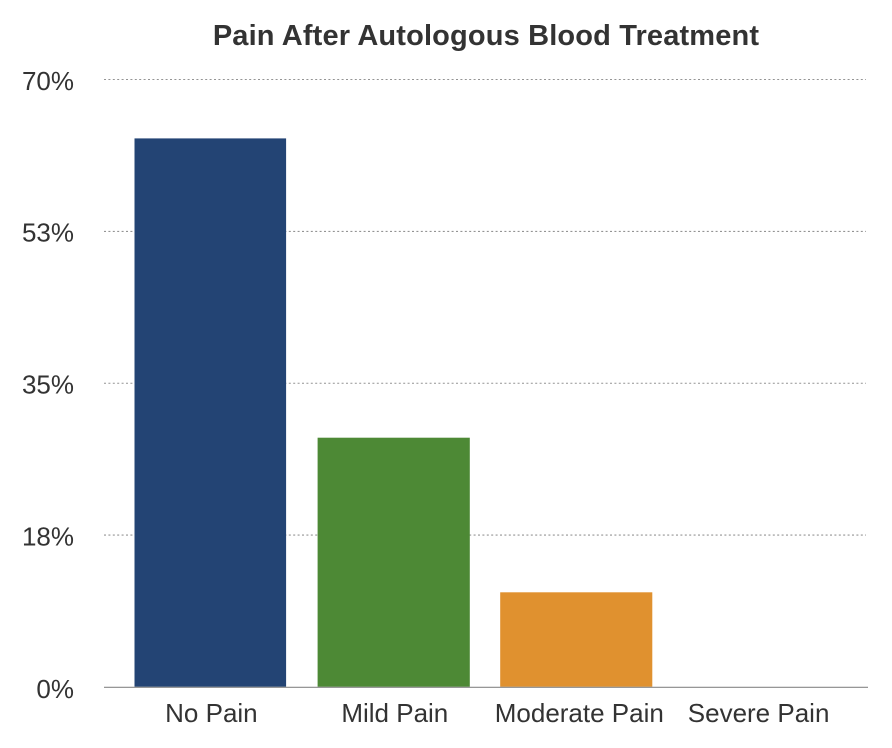 The height and width of the screenshot is (748, 892). What do you see at coordinates (579, 713) in the screenshot?
I see `svg-text: Moderate Pain` at bounding box center [579, 713].